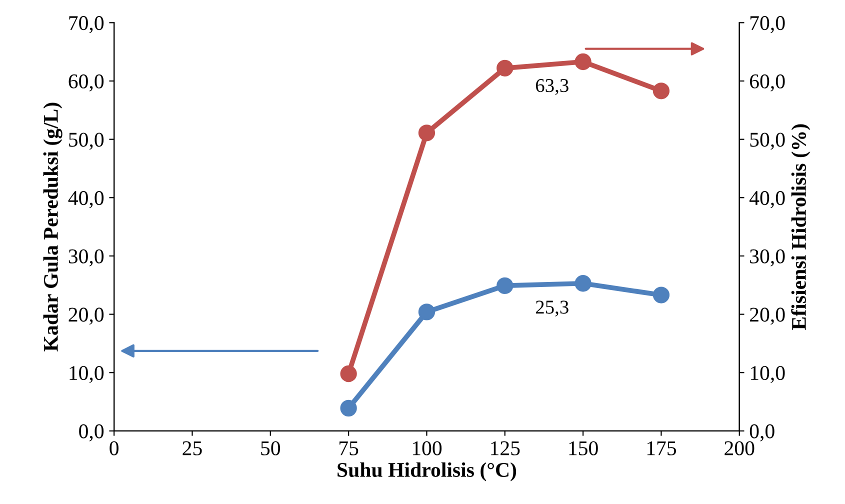 The width and height of the screenshot is (845, 504). I want to click on y2-axis-title: Efisiensi Hidrolisis (%), so click(800, 227).